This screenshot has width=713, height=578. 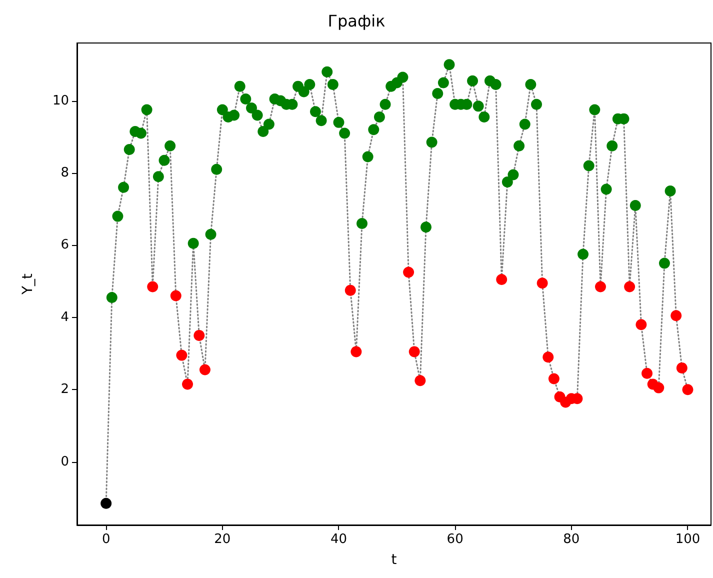 I want to click on chart-title: Графік, so click(x=357, y=21).